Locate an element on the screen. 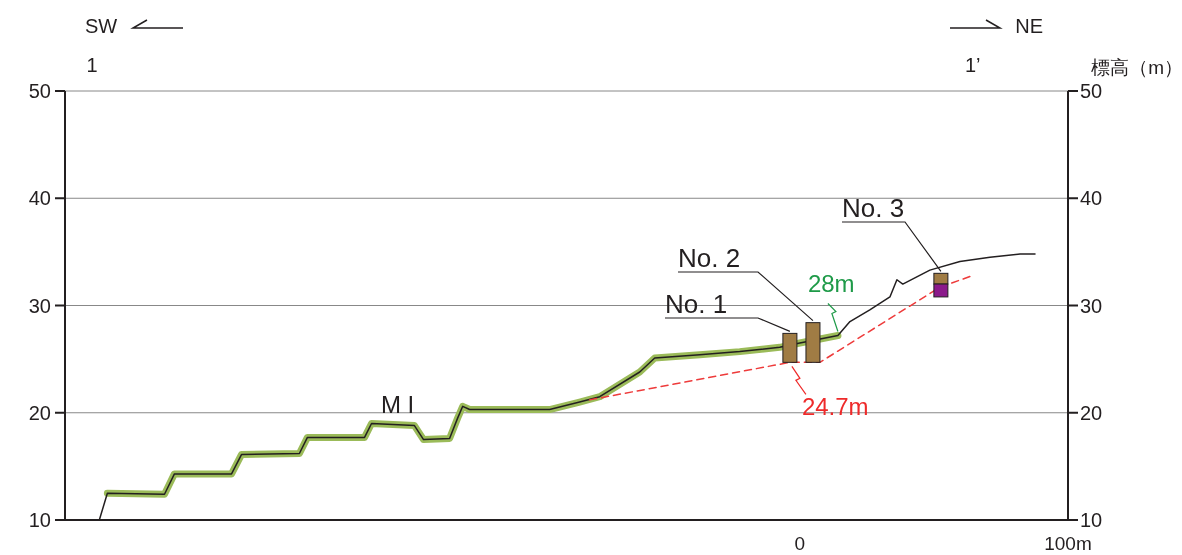 The height and width of the screenshot is (555, 1182). annotation: M I is located at coordinates (397, 405).